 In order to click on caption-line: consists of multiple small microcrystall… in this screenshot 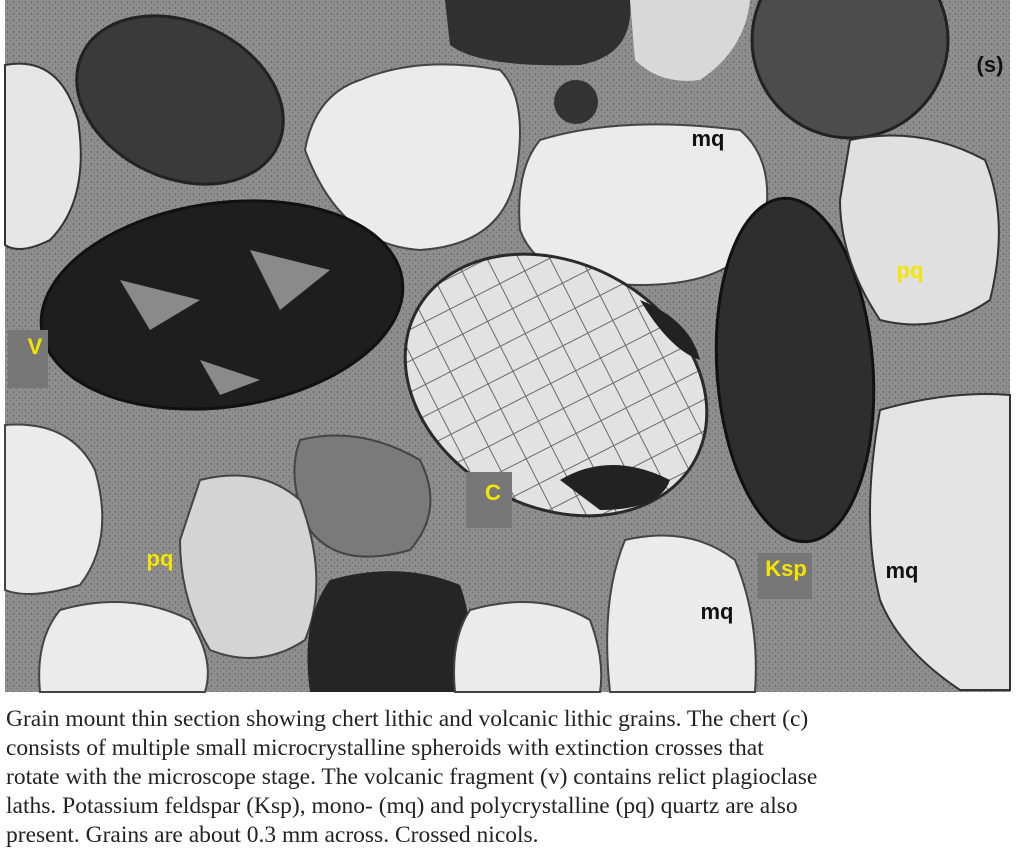, I will do `click(385, 748)`.